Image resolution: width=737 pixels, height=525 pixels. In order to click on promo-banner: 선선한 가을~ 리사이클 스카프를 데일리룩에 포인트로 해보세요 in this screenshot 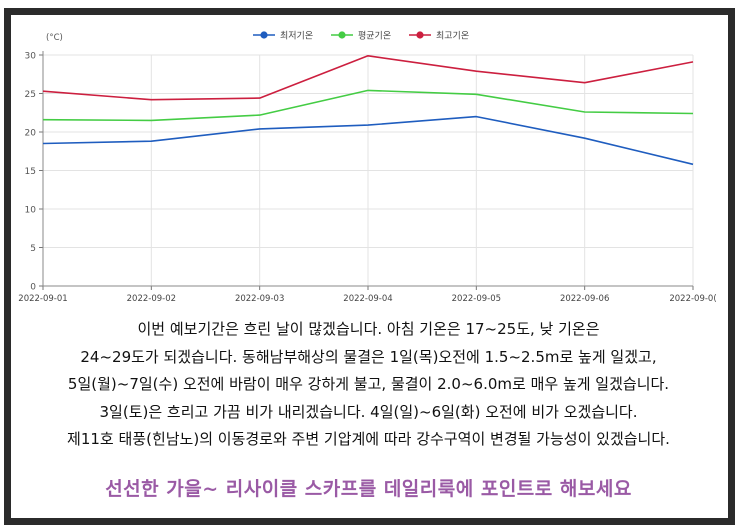, I will do `click(368, 489)`.